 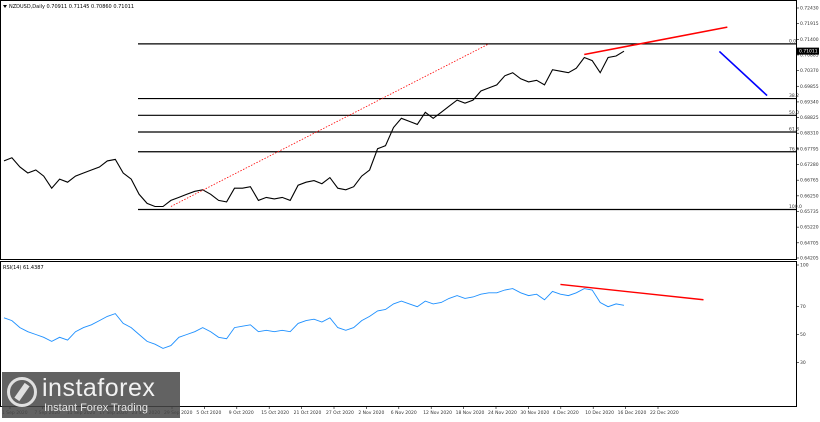 I want to click on price-axis-label: 0.71400, so click(x=809, y=40).